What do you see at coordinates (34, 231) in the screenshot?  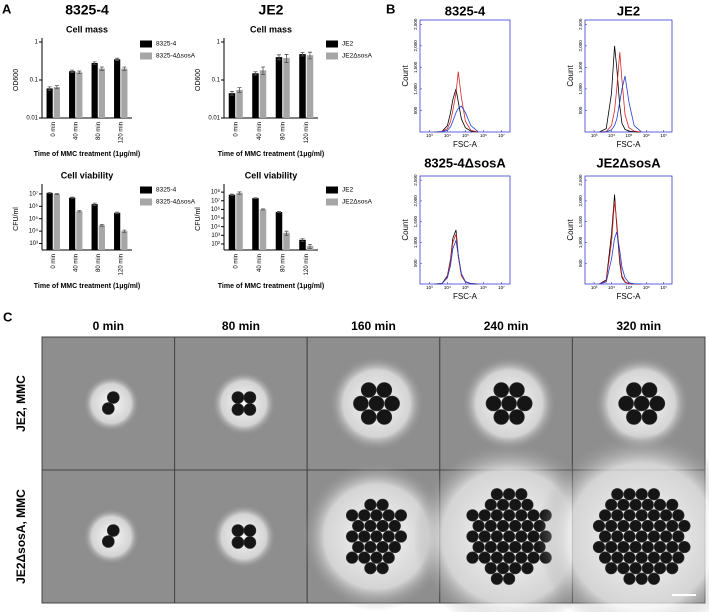 I see `y-tick-label: 10⁴` at bounding box center [34, 231].